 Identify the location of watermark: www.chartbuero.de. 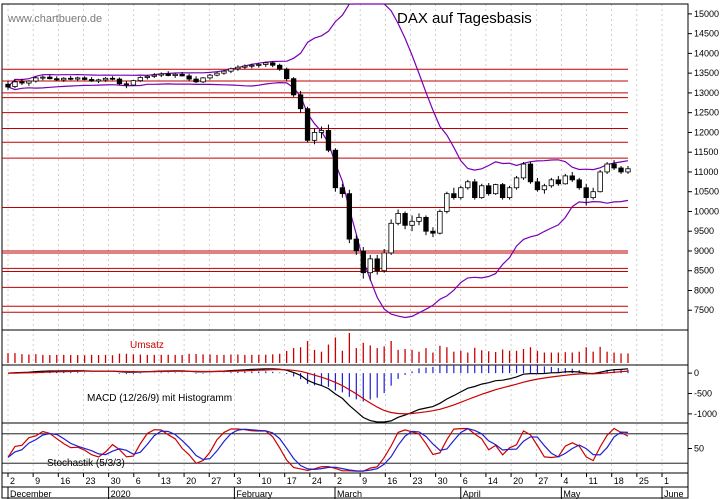
(54, 19).